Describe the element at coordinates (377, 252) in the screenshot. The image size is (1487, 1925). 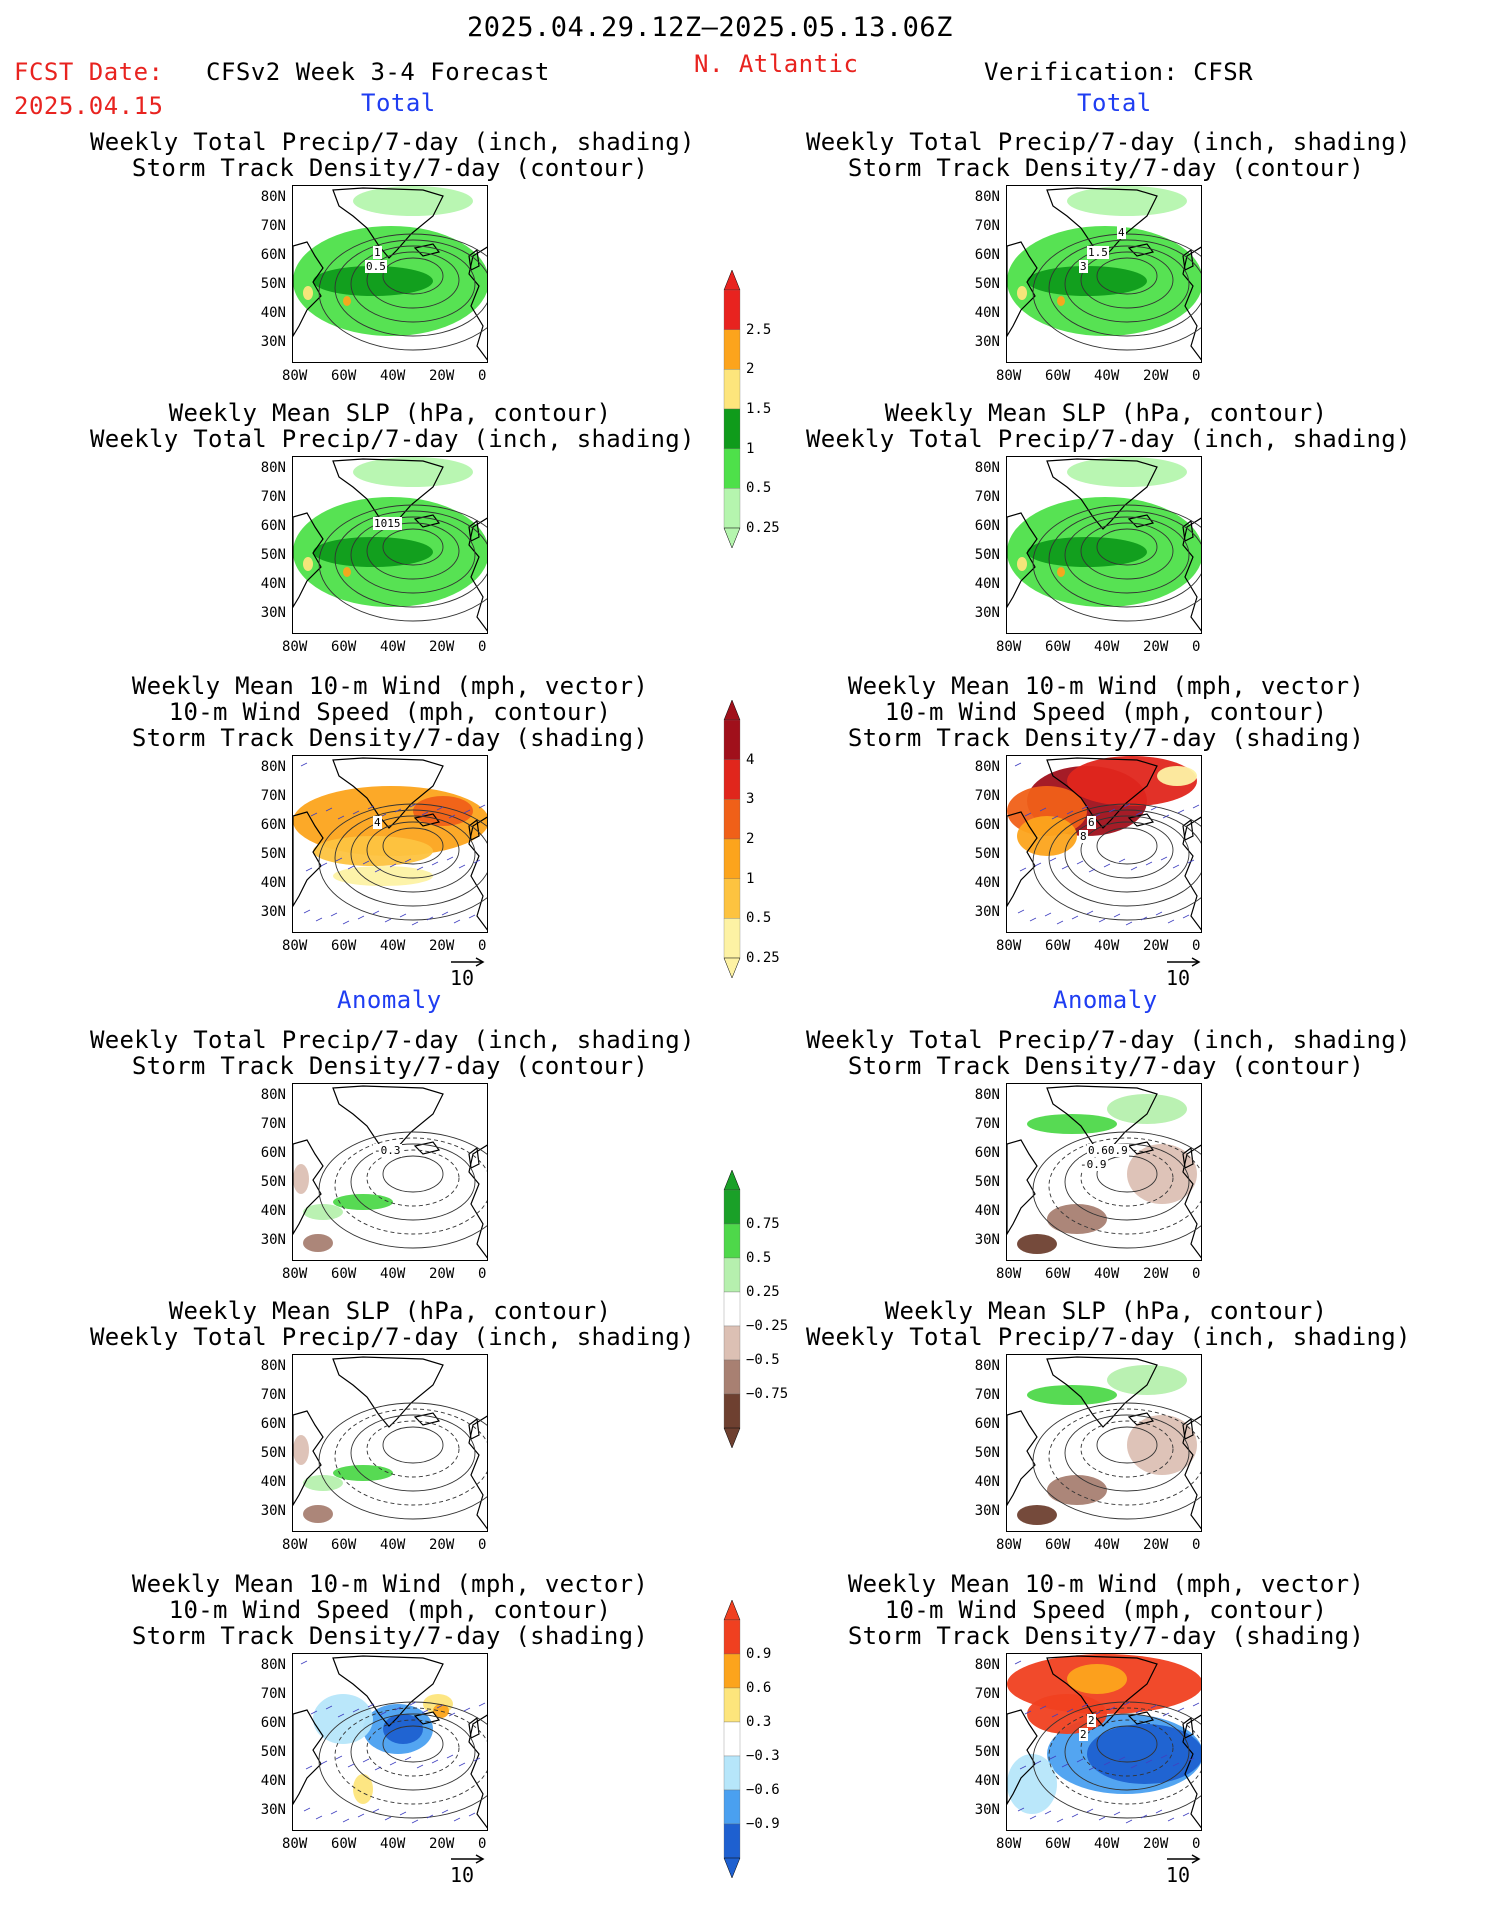
I see `contour-label: 1` at that location.